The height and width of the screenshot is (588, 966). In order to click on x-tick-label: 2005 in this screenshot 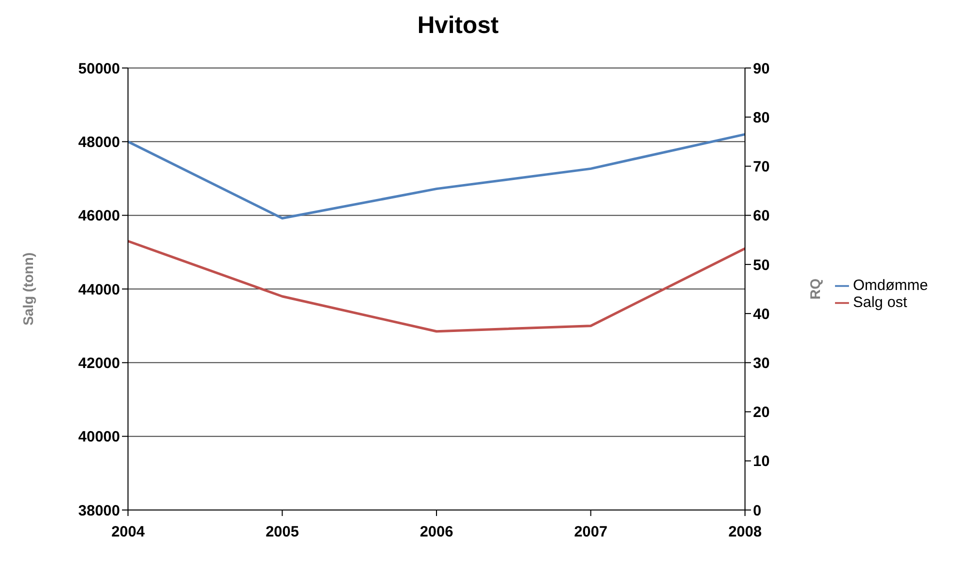, I will do `click(282, 532)`.